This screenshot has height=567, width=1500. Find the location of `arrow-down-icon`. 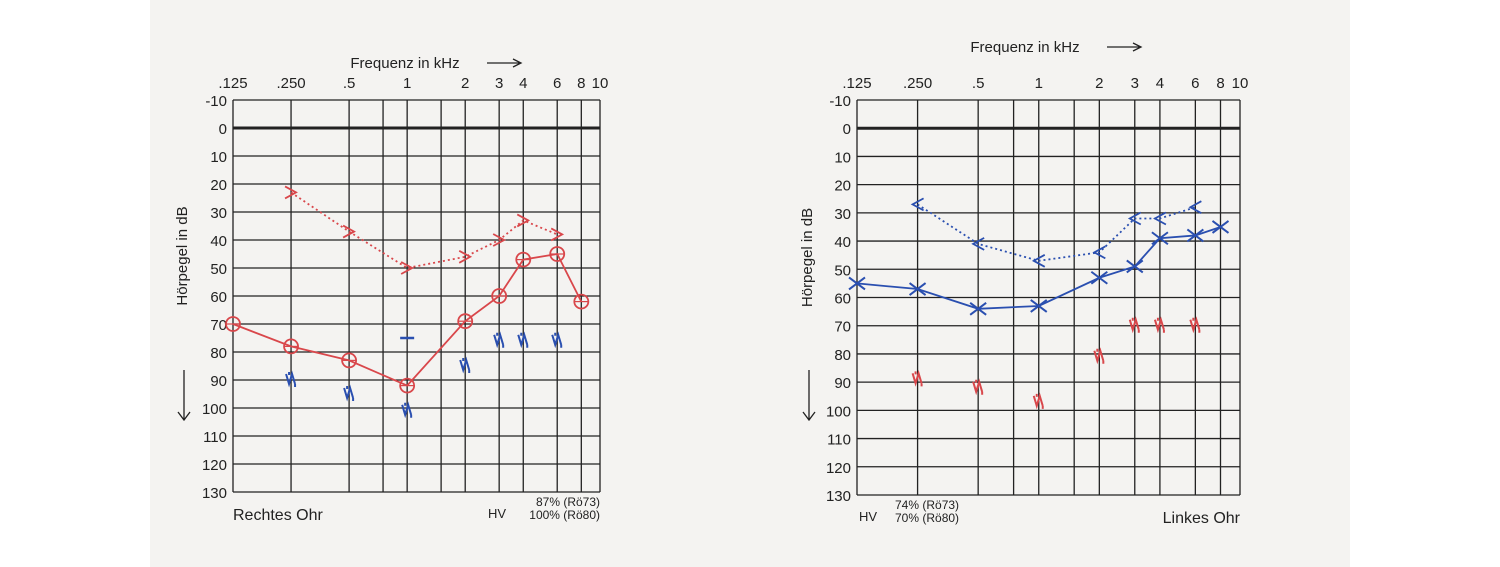

arrow-down-icon is located at coordinates (184, 396).